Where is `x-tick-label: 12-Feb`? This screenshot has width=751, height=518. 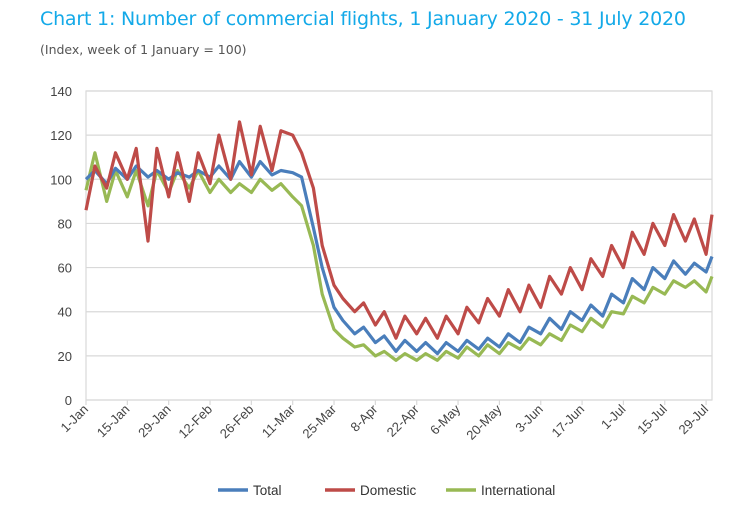 x-tick-label: 12-Feb is located at coordinates (195, 422).